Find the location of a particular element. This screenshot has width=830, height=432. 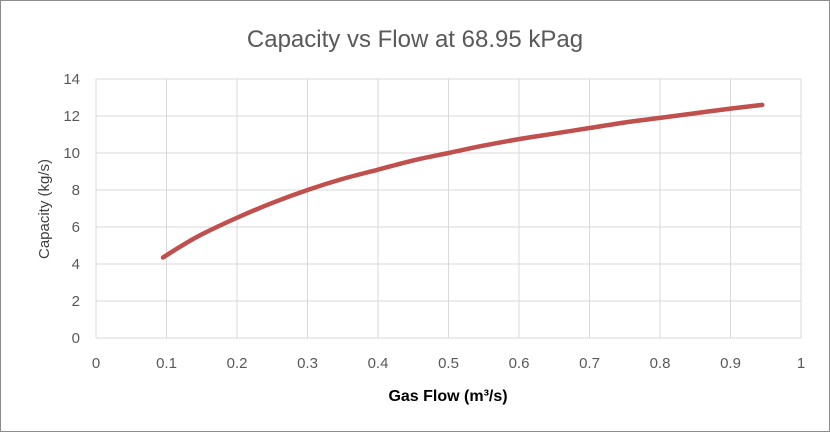

x-axis-label: Gas Flow (m³/s) is located at coordinates (447, 396).